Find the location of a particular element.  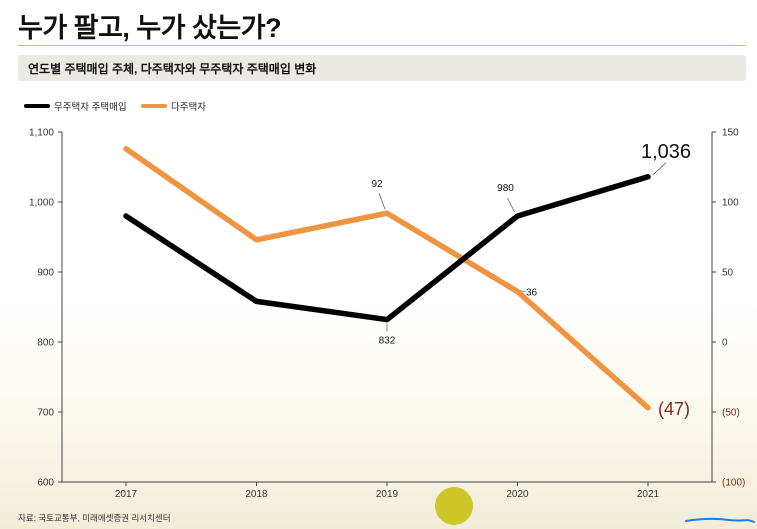

title-divider is located at coordinates (382, 45).